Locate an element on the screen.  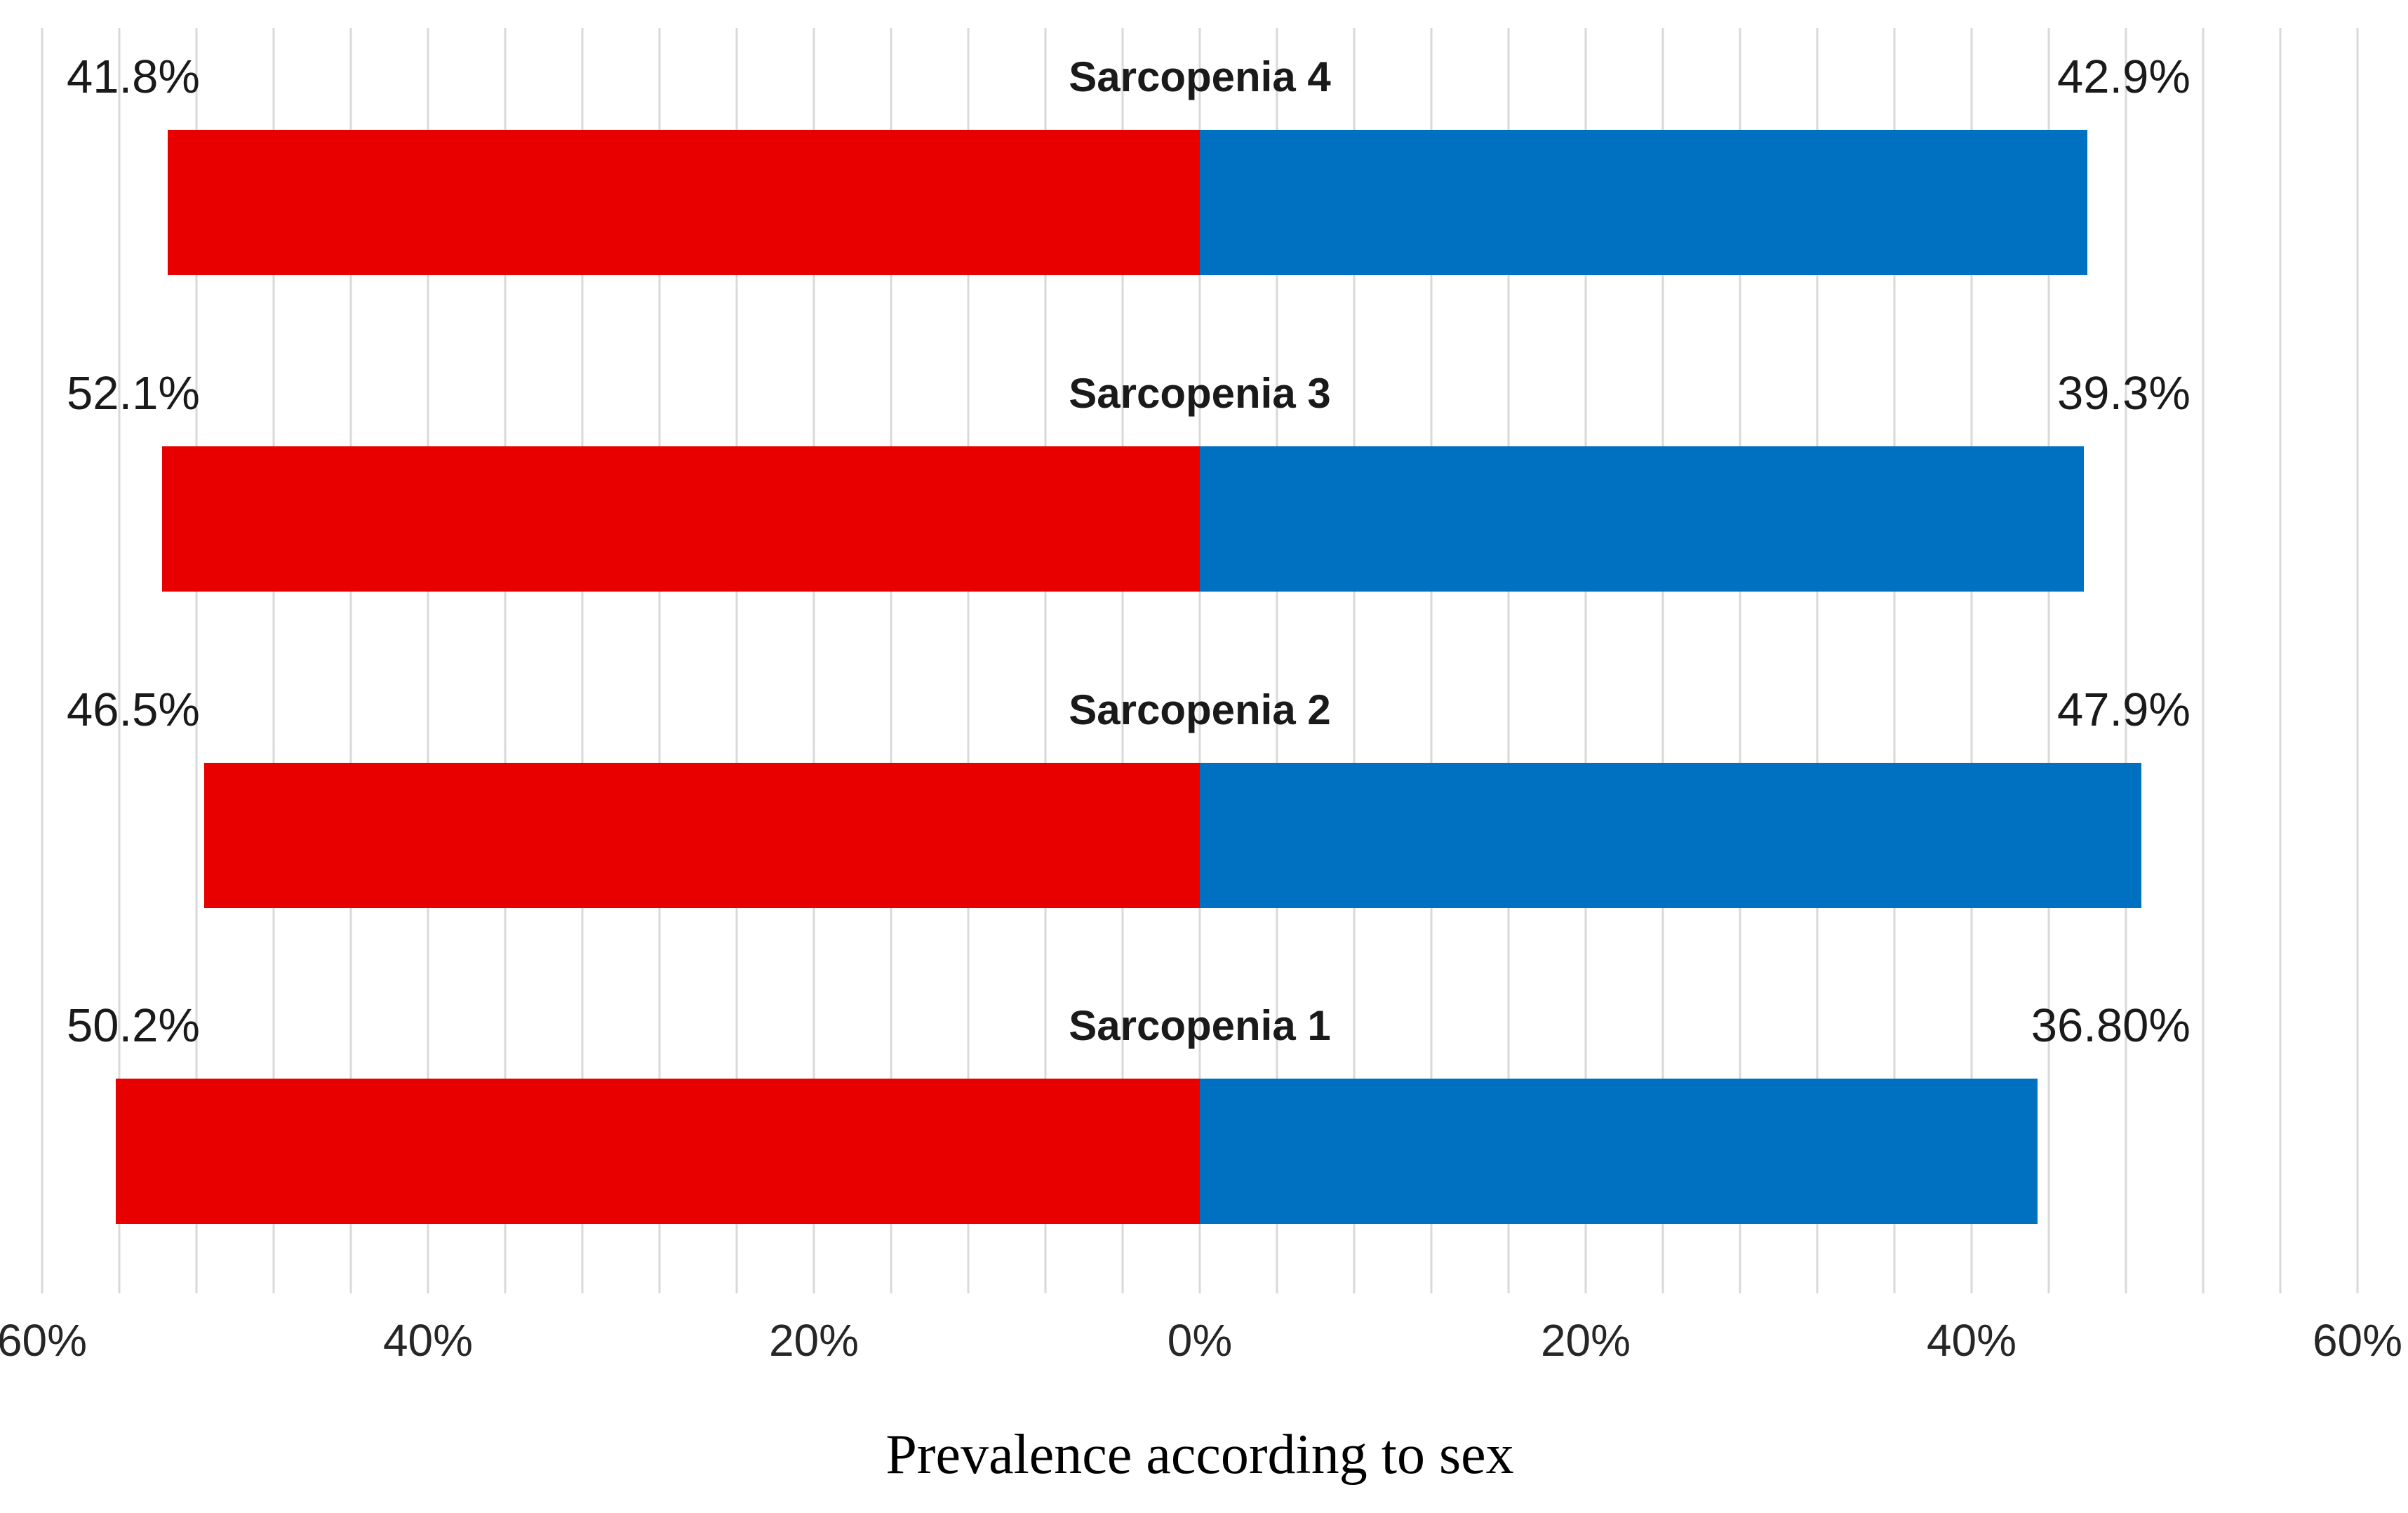
category-label: Sarcopenia 3 is located at coordinates (1200, 393).